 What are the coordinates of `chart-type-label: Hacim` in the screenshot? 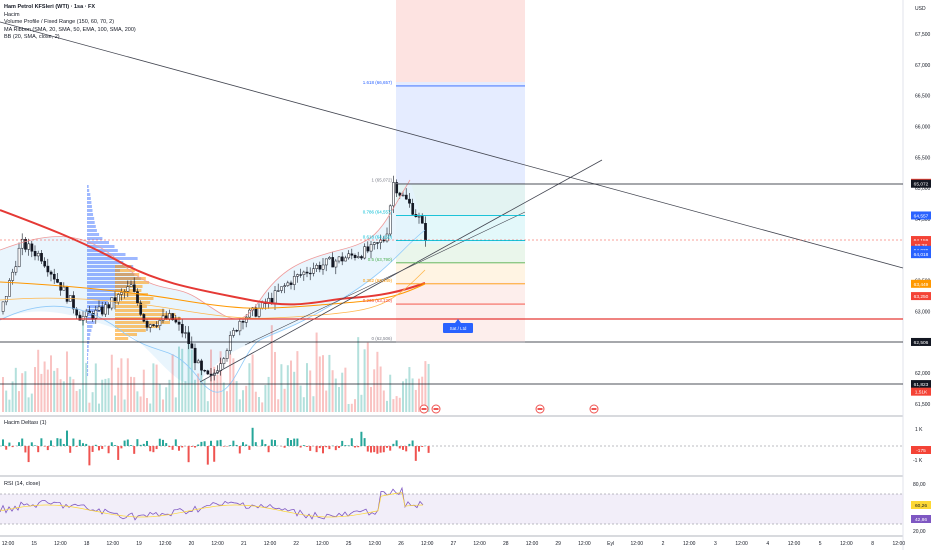 It's located at (12, 14).